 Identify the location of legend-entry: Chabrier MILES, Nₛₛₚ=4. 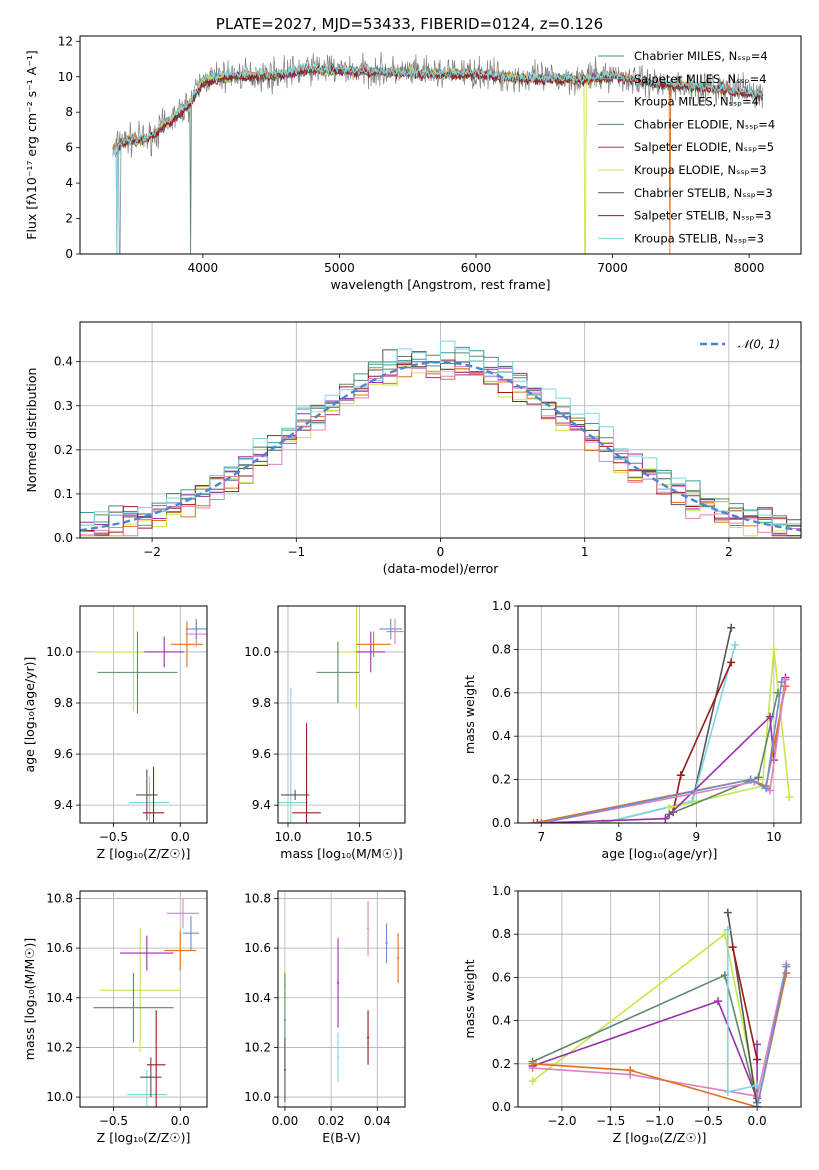
(701, 56).